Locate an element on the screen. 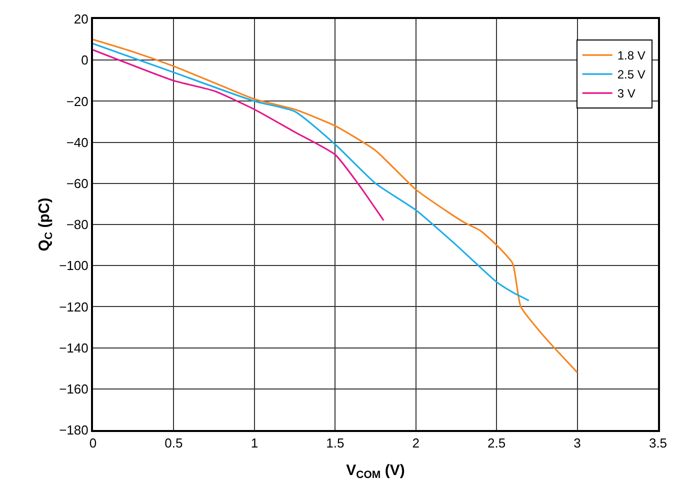 The width and height of the screenshot is (679, 492). legend-label: 2.5 V is located at coordinates (631, 75).